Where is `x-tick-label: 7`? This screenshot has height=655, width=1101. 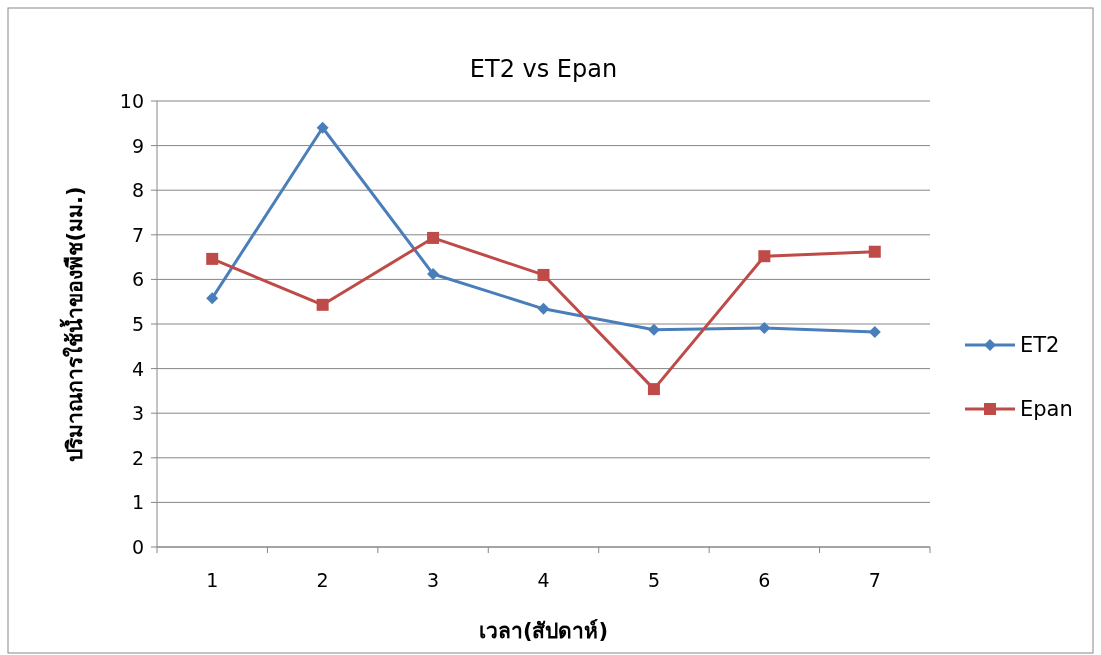
x-tick-label: 7 is located at coordinates (874, 580).